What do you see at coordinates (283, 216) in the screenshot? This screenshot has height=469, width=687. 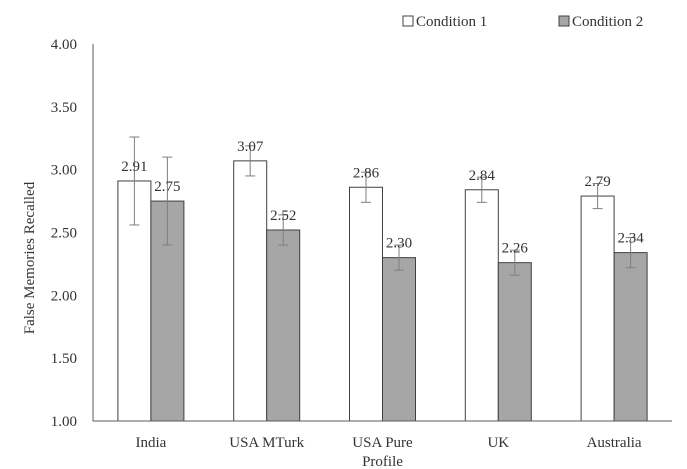 I see `data-label: 2.52` at bounding box center [283, 216].